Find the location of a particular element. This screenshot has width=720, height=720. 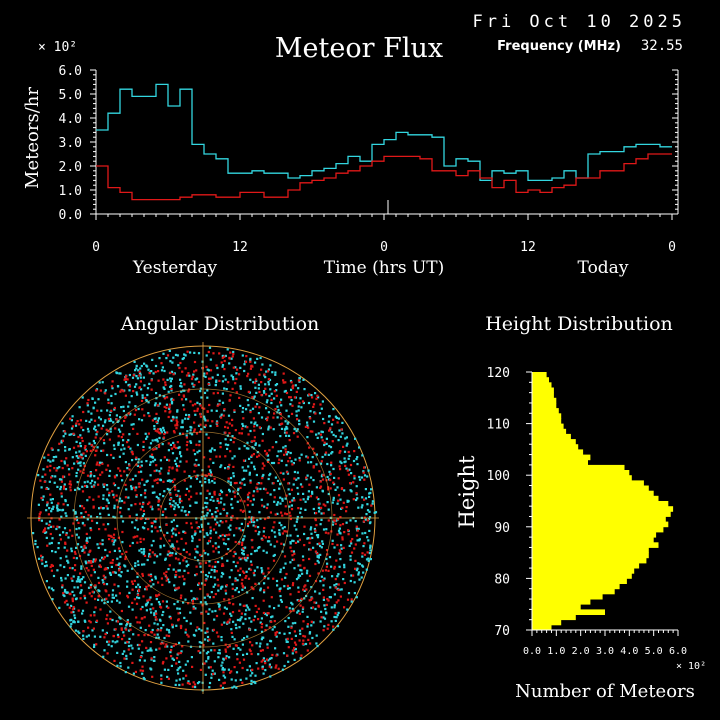

flux-y-tick-label: 0.0 is located at coordinates (70, 215).